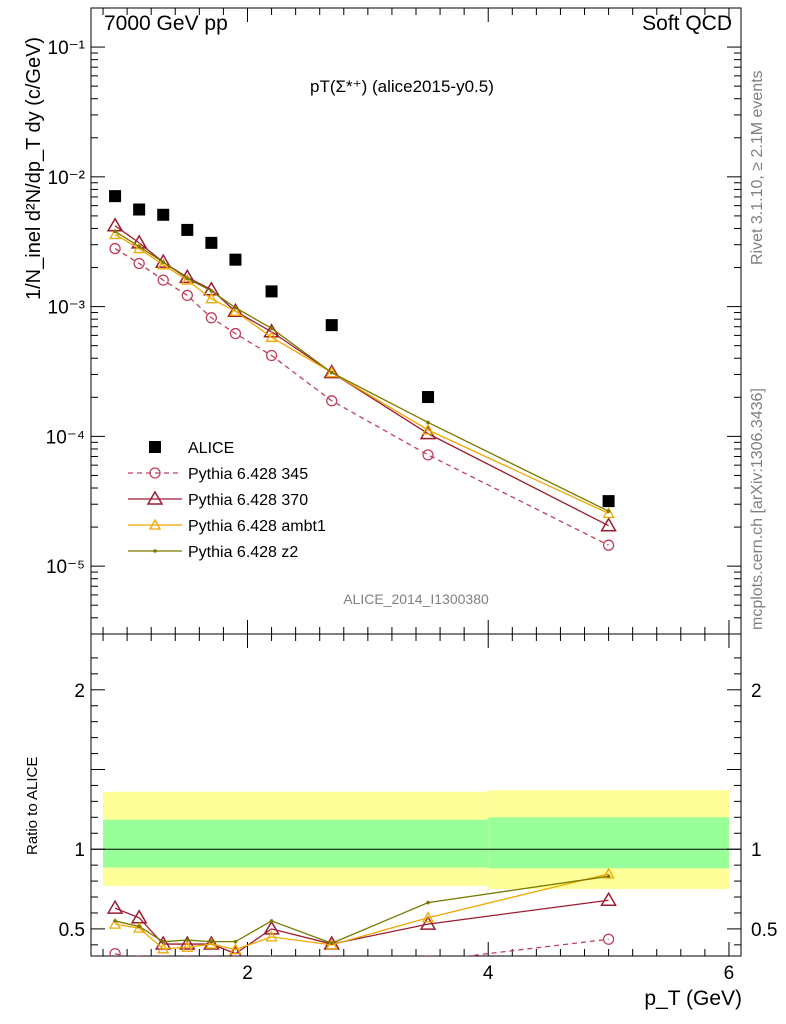  What do you see at coordinates (416, 840) in the screenshot?
I see `ratio-bands` at bounding box center [416, 840].